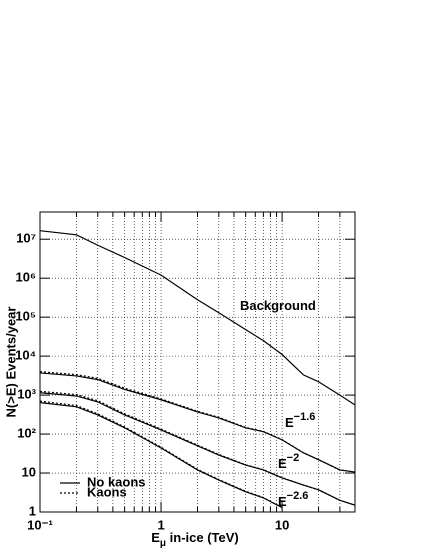 The width and height of the screenshot is (425, 550). I want to click on series-annotation: Background, so click(278, 305).